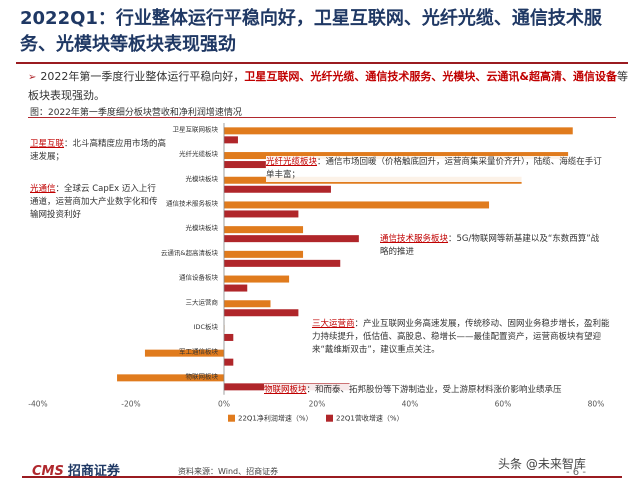 Image resolution: width=640 pixels, height=480 pixels. What do you see at coordinates (136, 113) in the screenshot?
I see `figure-title: 图：2022年第一季度细分板块营收和净利润增速情况` at bounding box center [136, 113].